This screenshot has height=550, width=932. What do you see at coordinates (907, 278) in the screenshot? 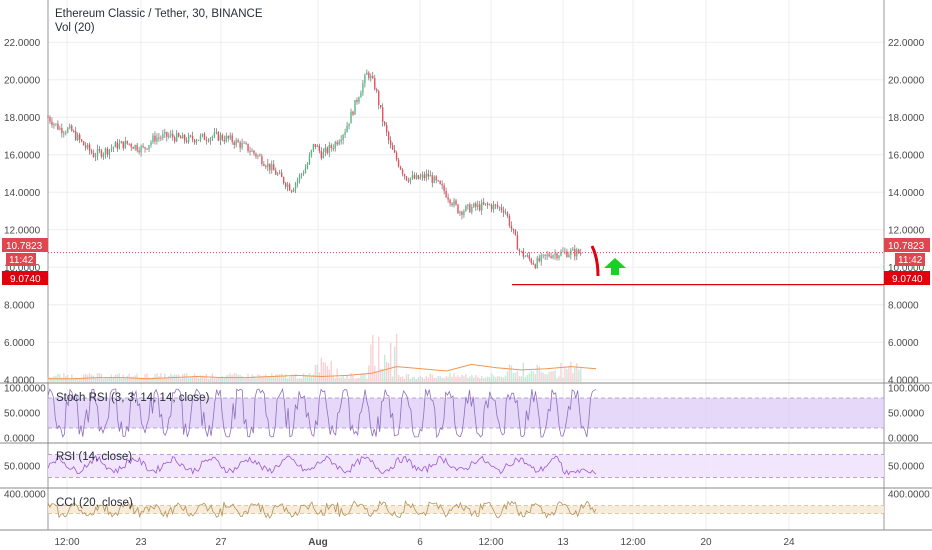
I see `level-badge-right` at bounding box center [907, 278].